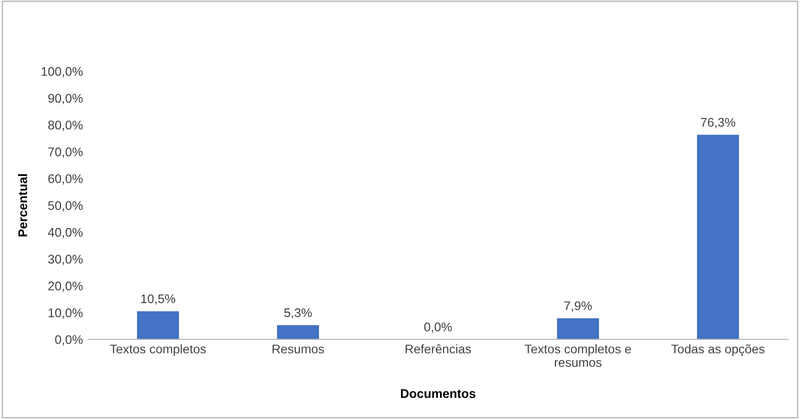  Describe the element at coordinates (65, 260) in the screenshot. I see `y-tick-label: 30,0%` at that location.